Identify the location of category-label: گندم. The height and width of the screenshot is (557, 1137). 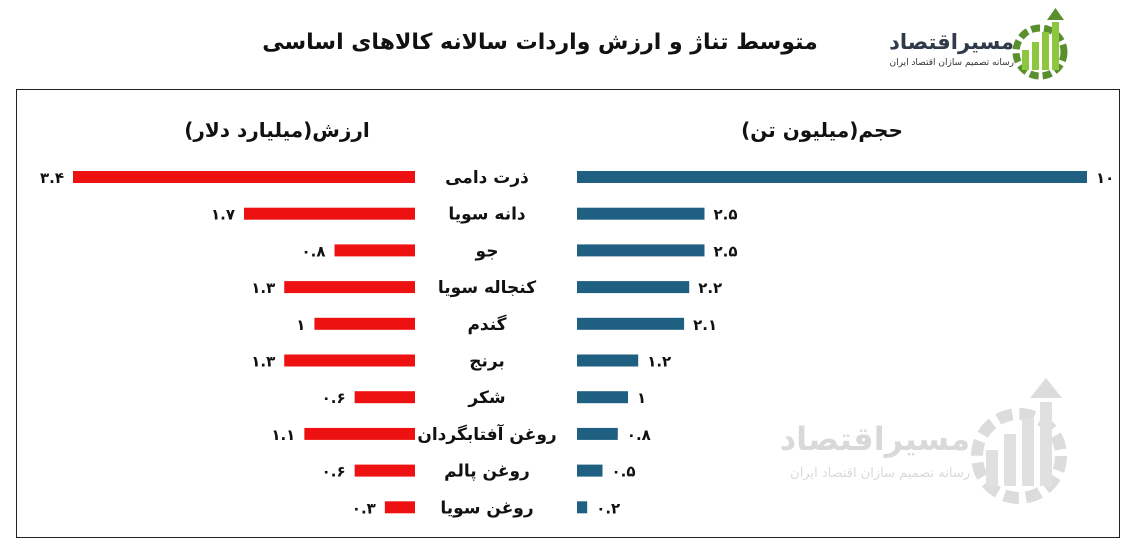
(486, 324).